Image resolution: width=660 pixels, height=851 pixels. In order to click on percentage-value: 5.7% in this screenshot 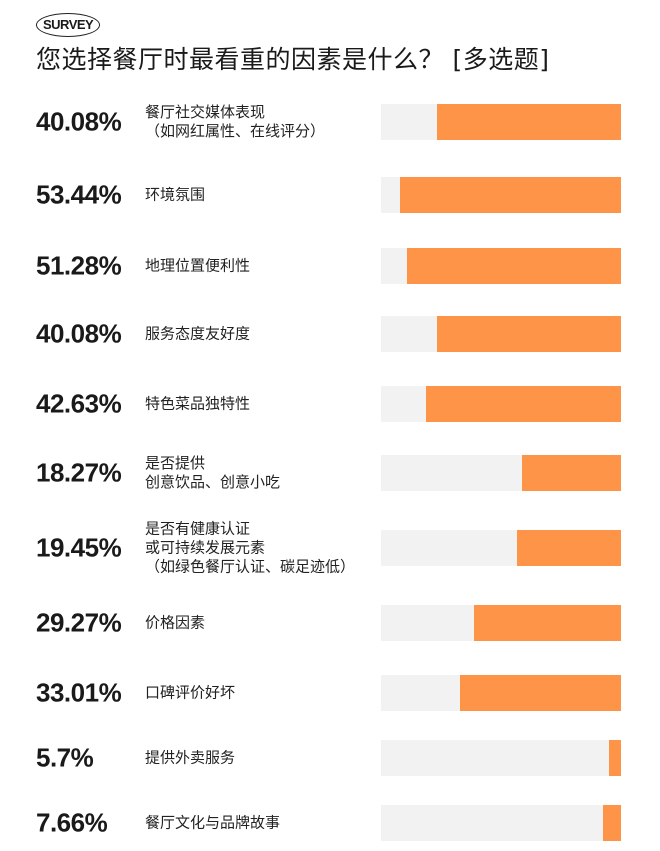, I will do `click(65, 757)`.